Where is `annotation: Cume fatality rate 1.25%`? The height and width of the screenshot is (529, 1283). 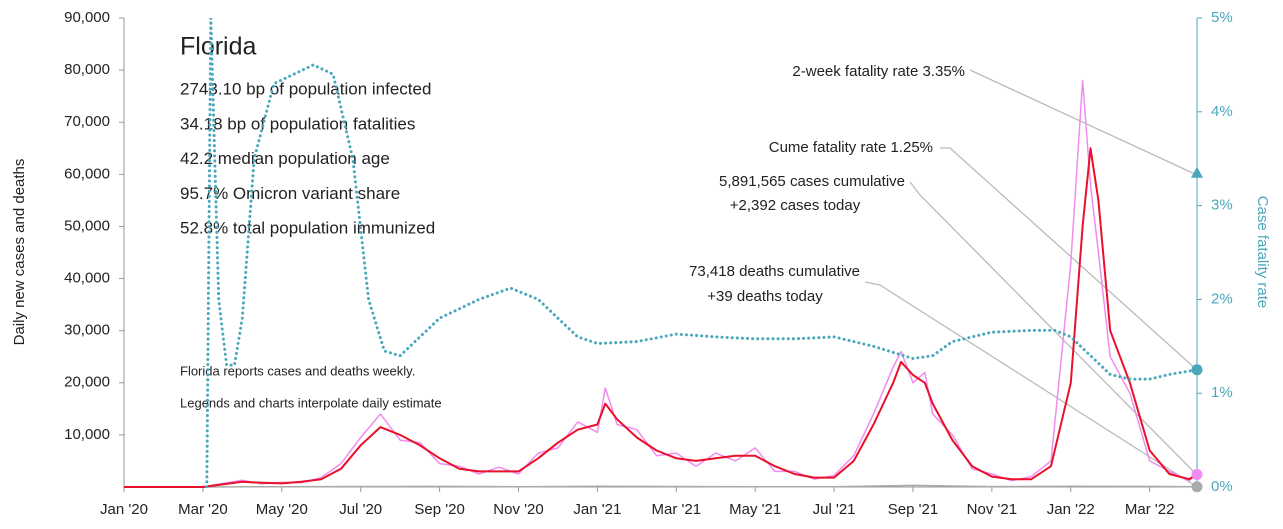
annotation: Cume fatality rate 1.25% is located at coordinates (851, 147).